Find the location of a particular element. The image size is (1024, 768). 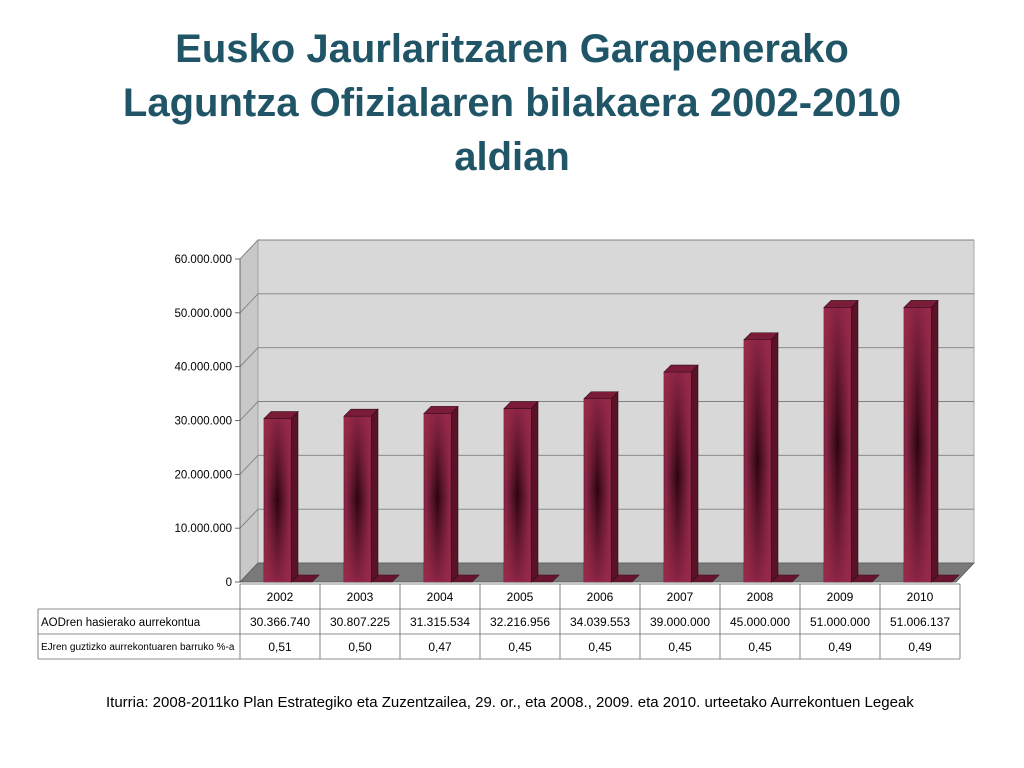

table-cell: 0,47 is located at coordinates (440, 647).